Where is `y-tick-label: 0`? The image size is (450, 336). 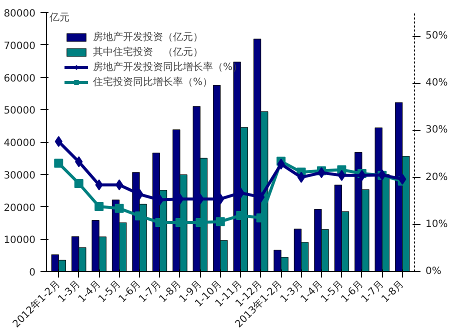 y-tick-label: 0 is located at coordinates (32, 273).